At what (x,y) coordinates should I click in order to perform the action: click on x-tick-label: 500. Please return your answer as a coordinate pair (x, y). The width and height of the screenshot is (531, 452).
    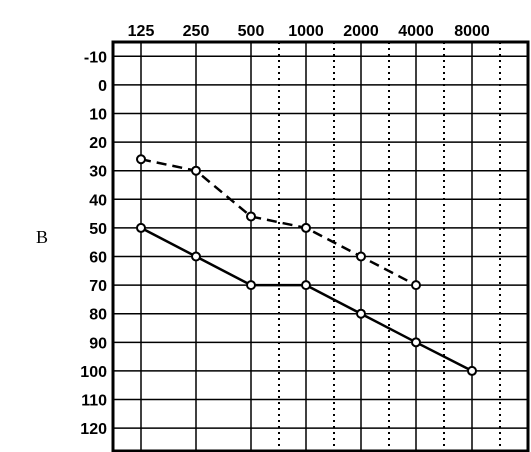
    Looking at the image, I should click on (251, 31).